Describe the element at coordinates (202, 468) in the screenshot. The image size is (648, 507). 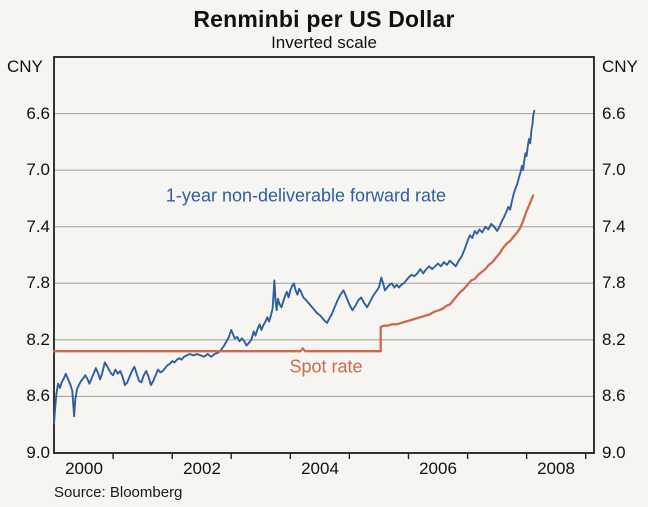
I see `x-tick-label: 2002` at that location.